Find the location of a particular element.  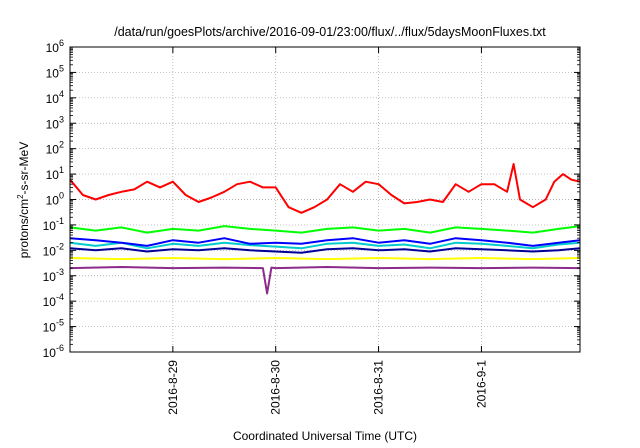

y-tick-label: 10² is located at coordinates (55, 148).